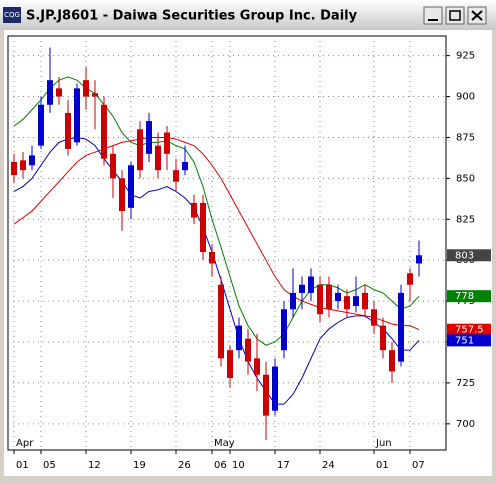 The width and height of the screenshot is (496, 484). I want to click on x-tick-label: 07, so click(418, 465).